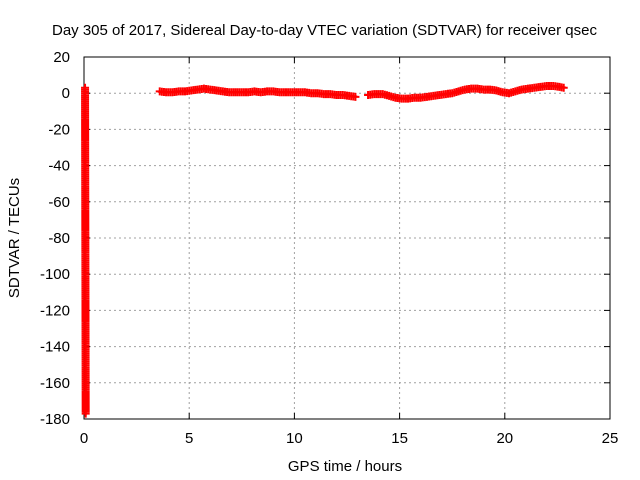  Describe the element at coordinates (14, 238) in the screenshot. I see `y-axis-label: SDTVAR / TECUs` at that location.